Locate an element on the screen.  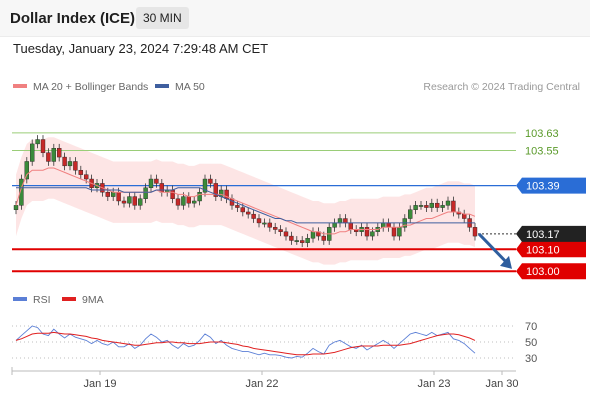
level-label-r1: 103.55 is located at coordinates (542, 151).